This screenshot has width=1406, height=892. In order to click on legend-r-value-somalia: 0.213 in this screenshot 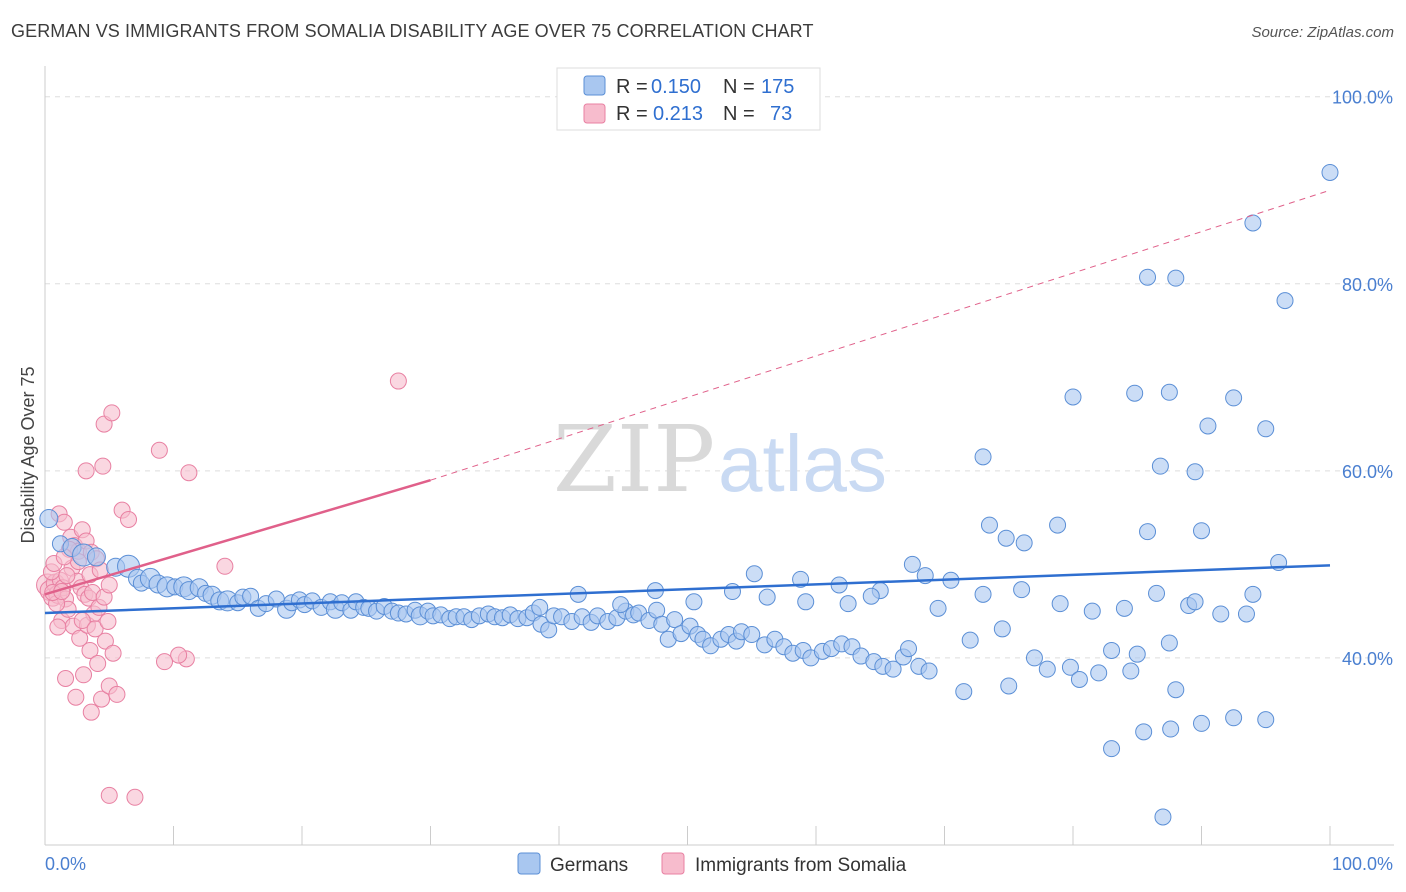, I will do `click(678, 114)`.